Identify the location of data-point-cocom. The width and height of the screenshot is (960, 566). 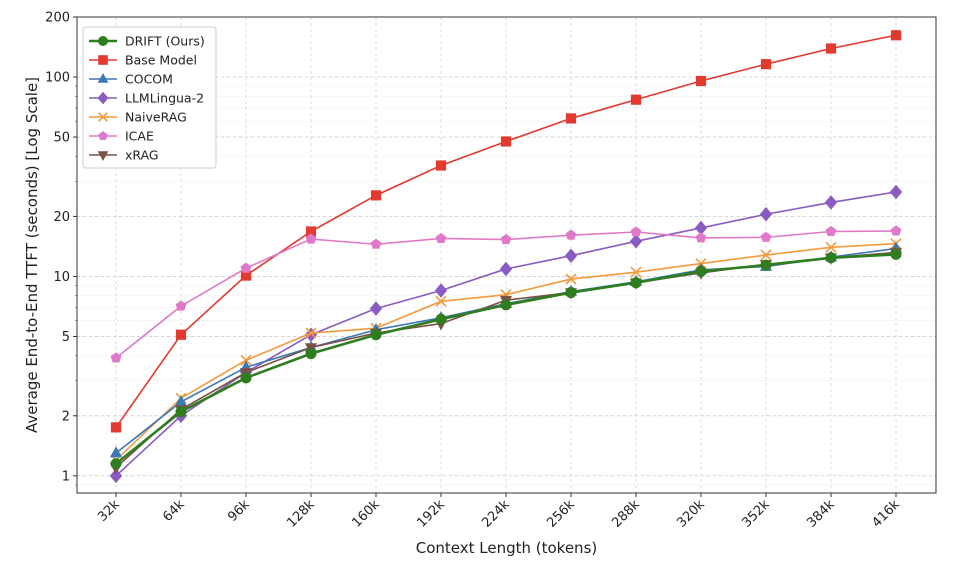
(116, 452).